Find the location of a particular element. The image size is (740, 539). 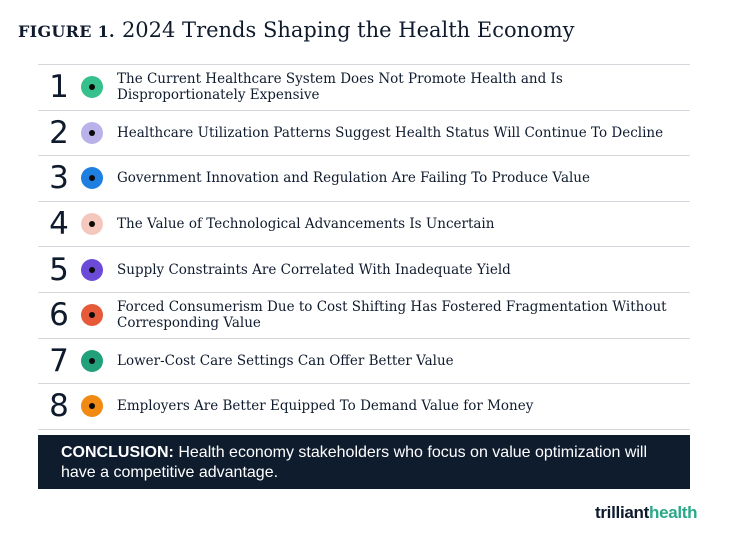

trilliant-health-logo: trillianthealth is located at coordinates (646, 513).